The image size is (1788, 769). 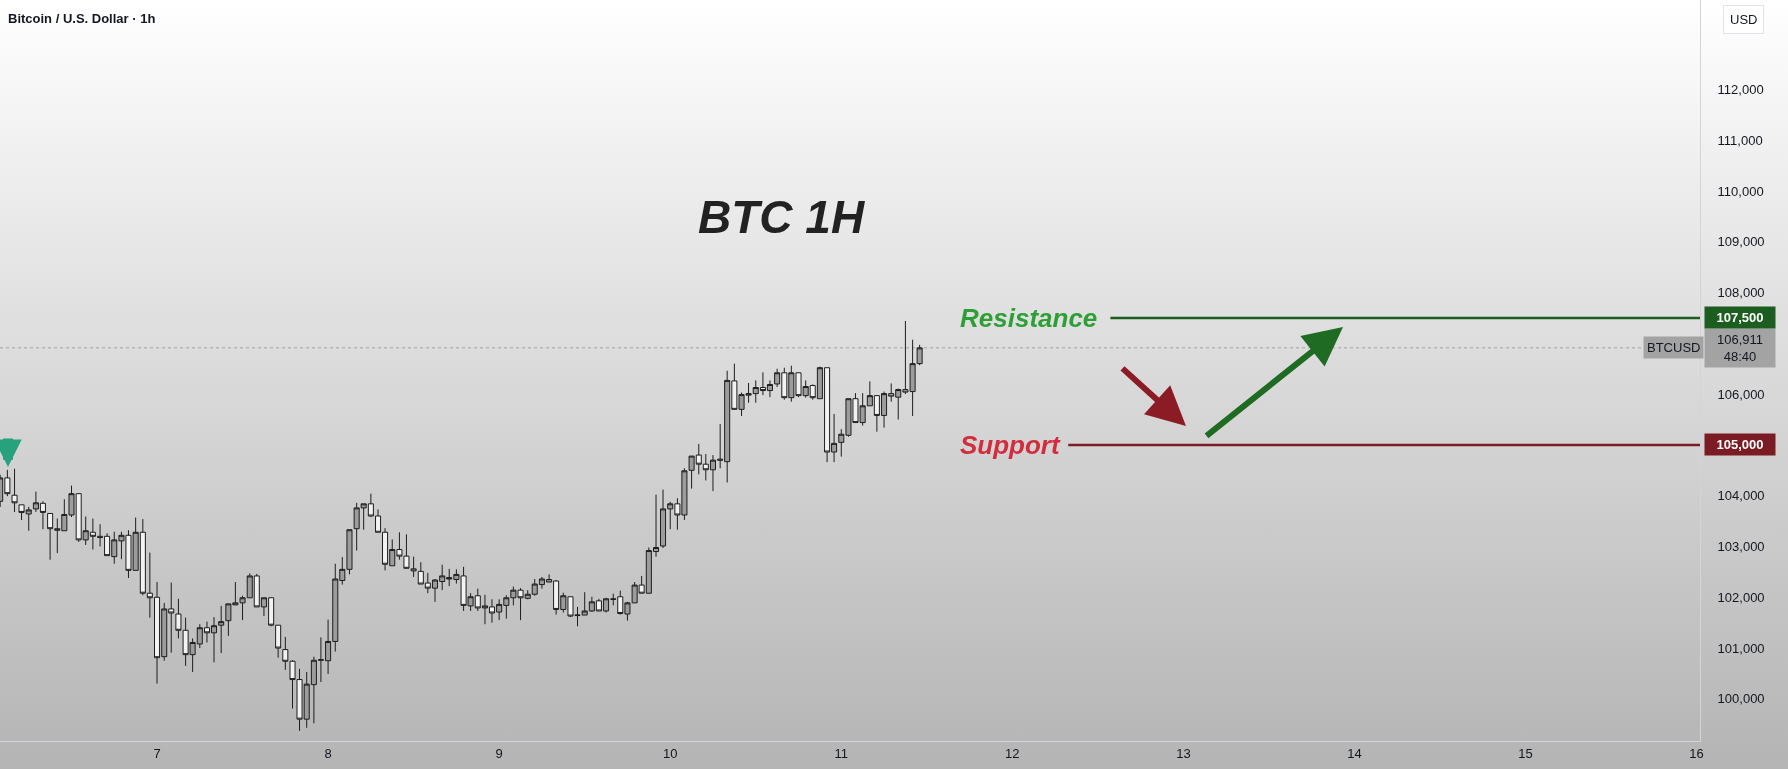 What do you see at coordinates (1740, 89) in the screenshot?
I see `y-tick-label: 112,000` at bounding box center [1740, 89].